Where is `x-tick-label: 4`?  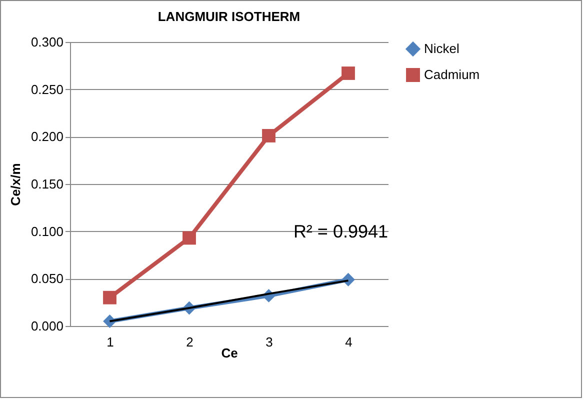 x-tick-label: 4 is located at coordinates (348, 342).